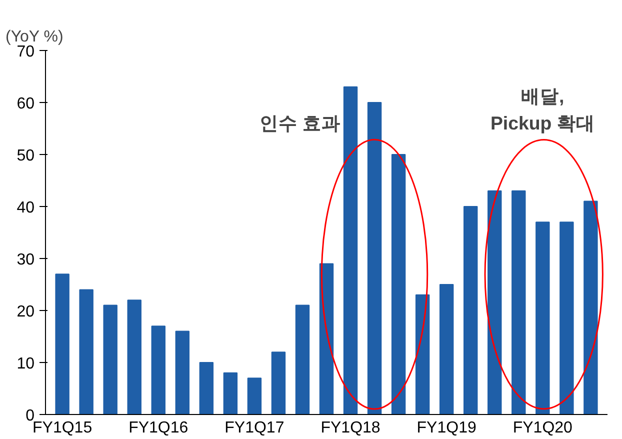  What do you see at coordinates (25, 52) in the screenshot?
I see `y-tick-label: 70` at bounding box center [25, 52].